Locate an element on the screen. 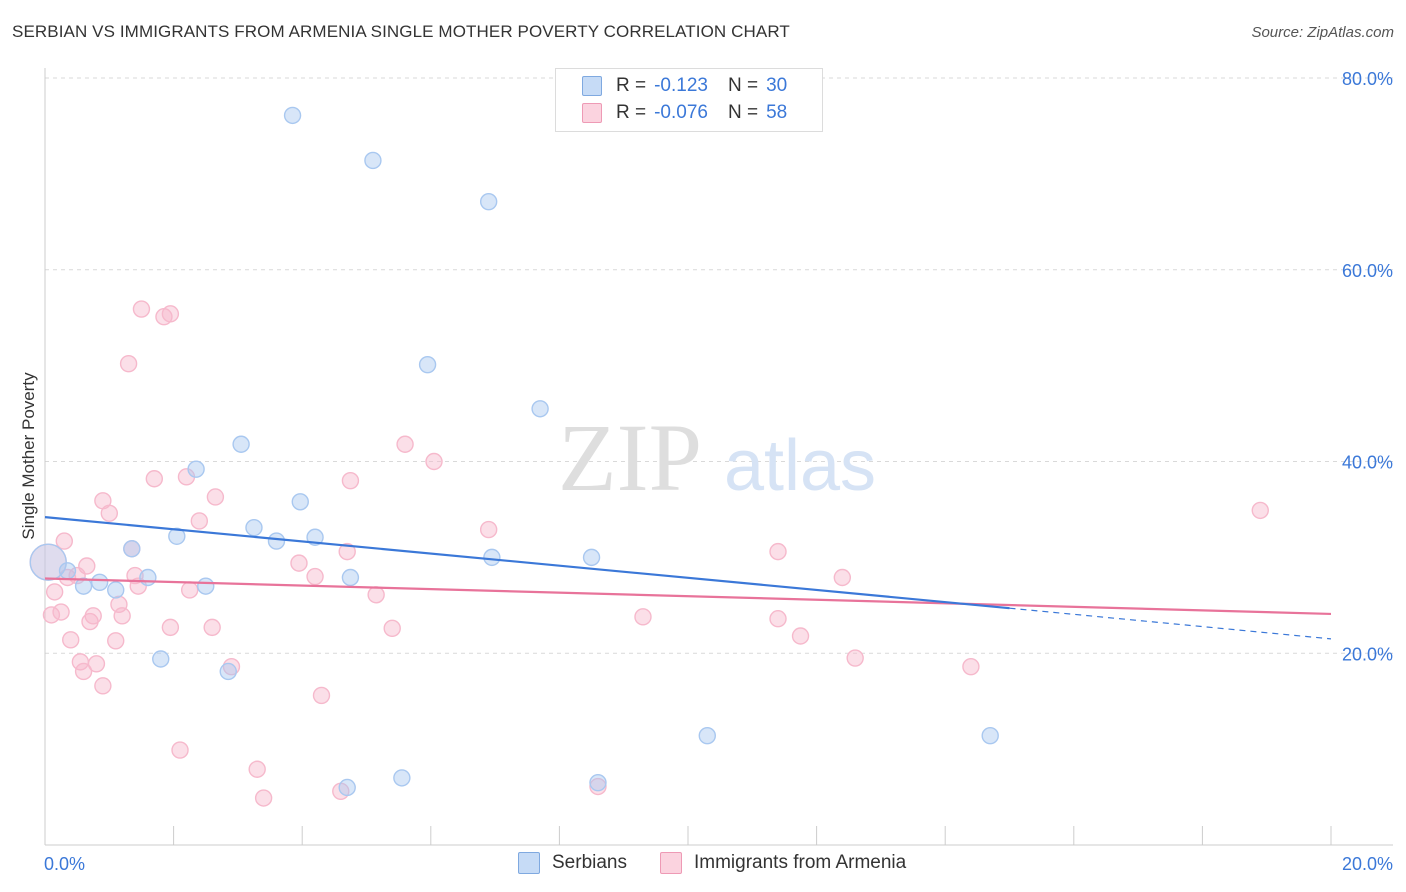 The width and height of the screenshot is (1406, 892). y-tick-label: 40.0% is located at coordinates (1367, 463).